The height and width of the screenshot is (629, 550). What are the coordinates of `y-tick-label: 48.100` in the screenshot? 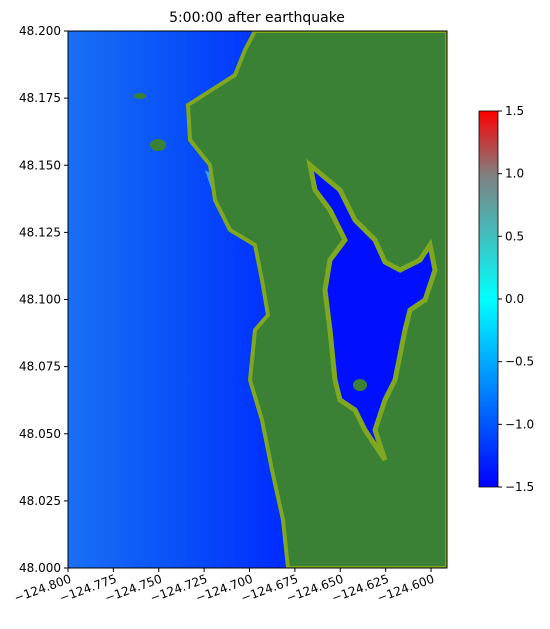 It's located at (40, 300).